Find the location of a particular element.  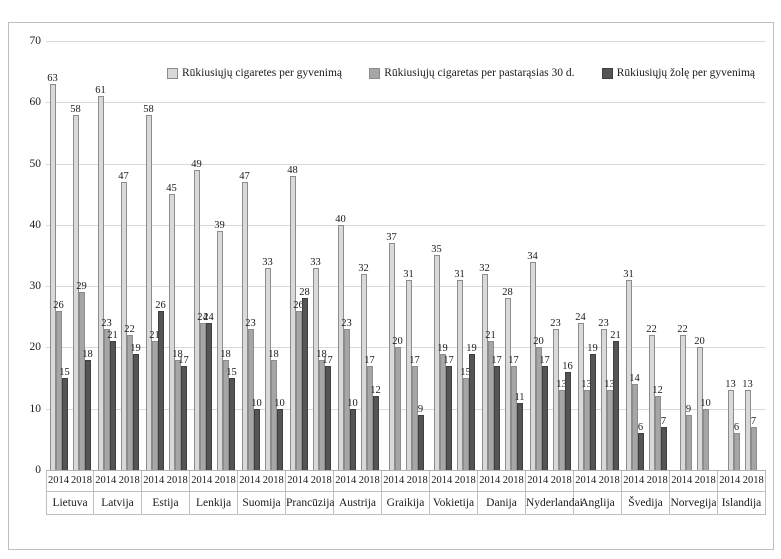

bar-series1-graikija-2014: 37 is located at coordinates (391, 351).